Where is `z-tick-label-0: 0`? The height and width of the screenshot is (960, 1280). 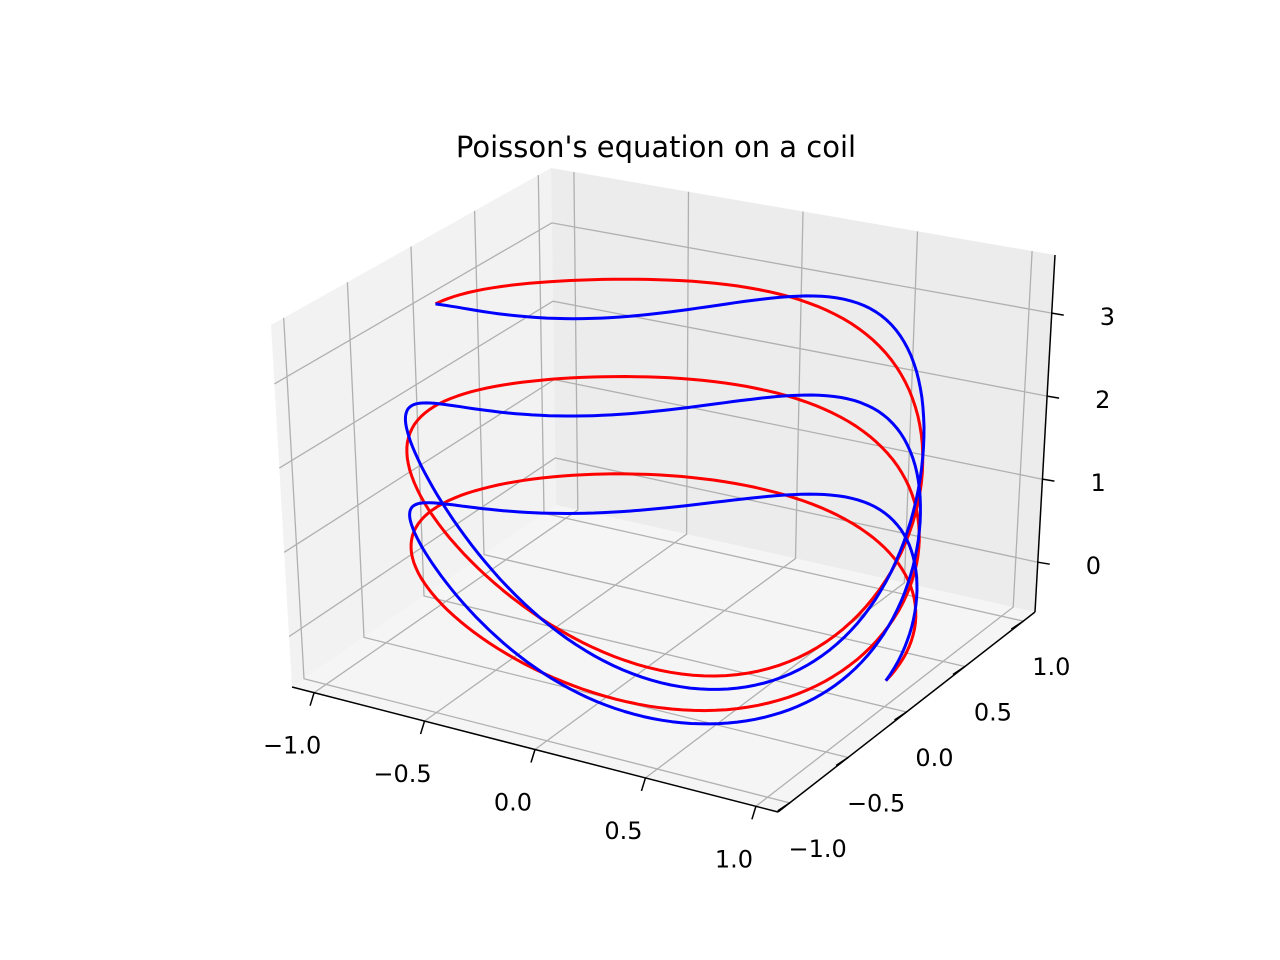
z-tick-label-0: 0 is located at coordinates (1093, 566).